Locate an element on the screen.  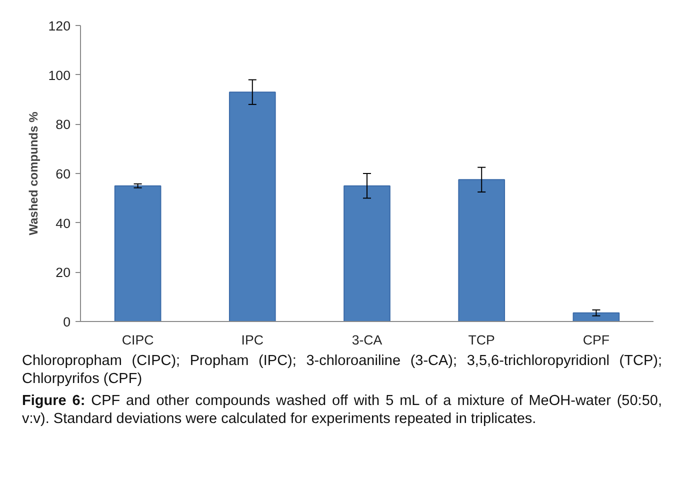
y-tick-label: 40 is located at coordinates (63, 223).